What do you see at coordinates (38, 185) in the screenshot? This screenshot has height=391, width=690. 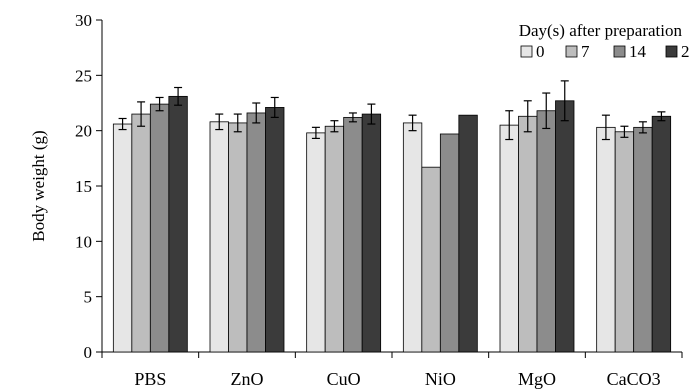 I see `y-axis-label: Body weight (g)` at bounding box center [38, 185].